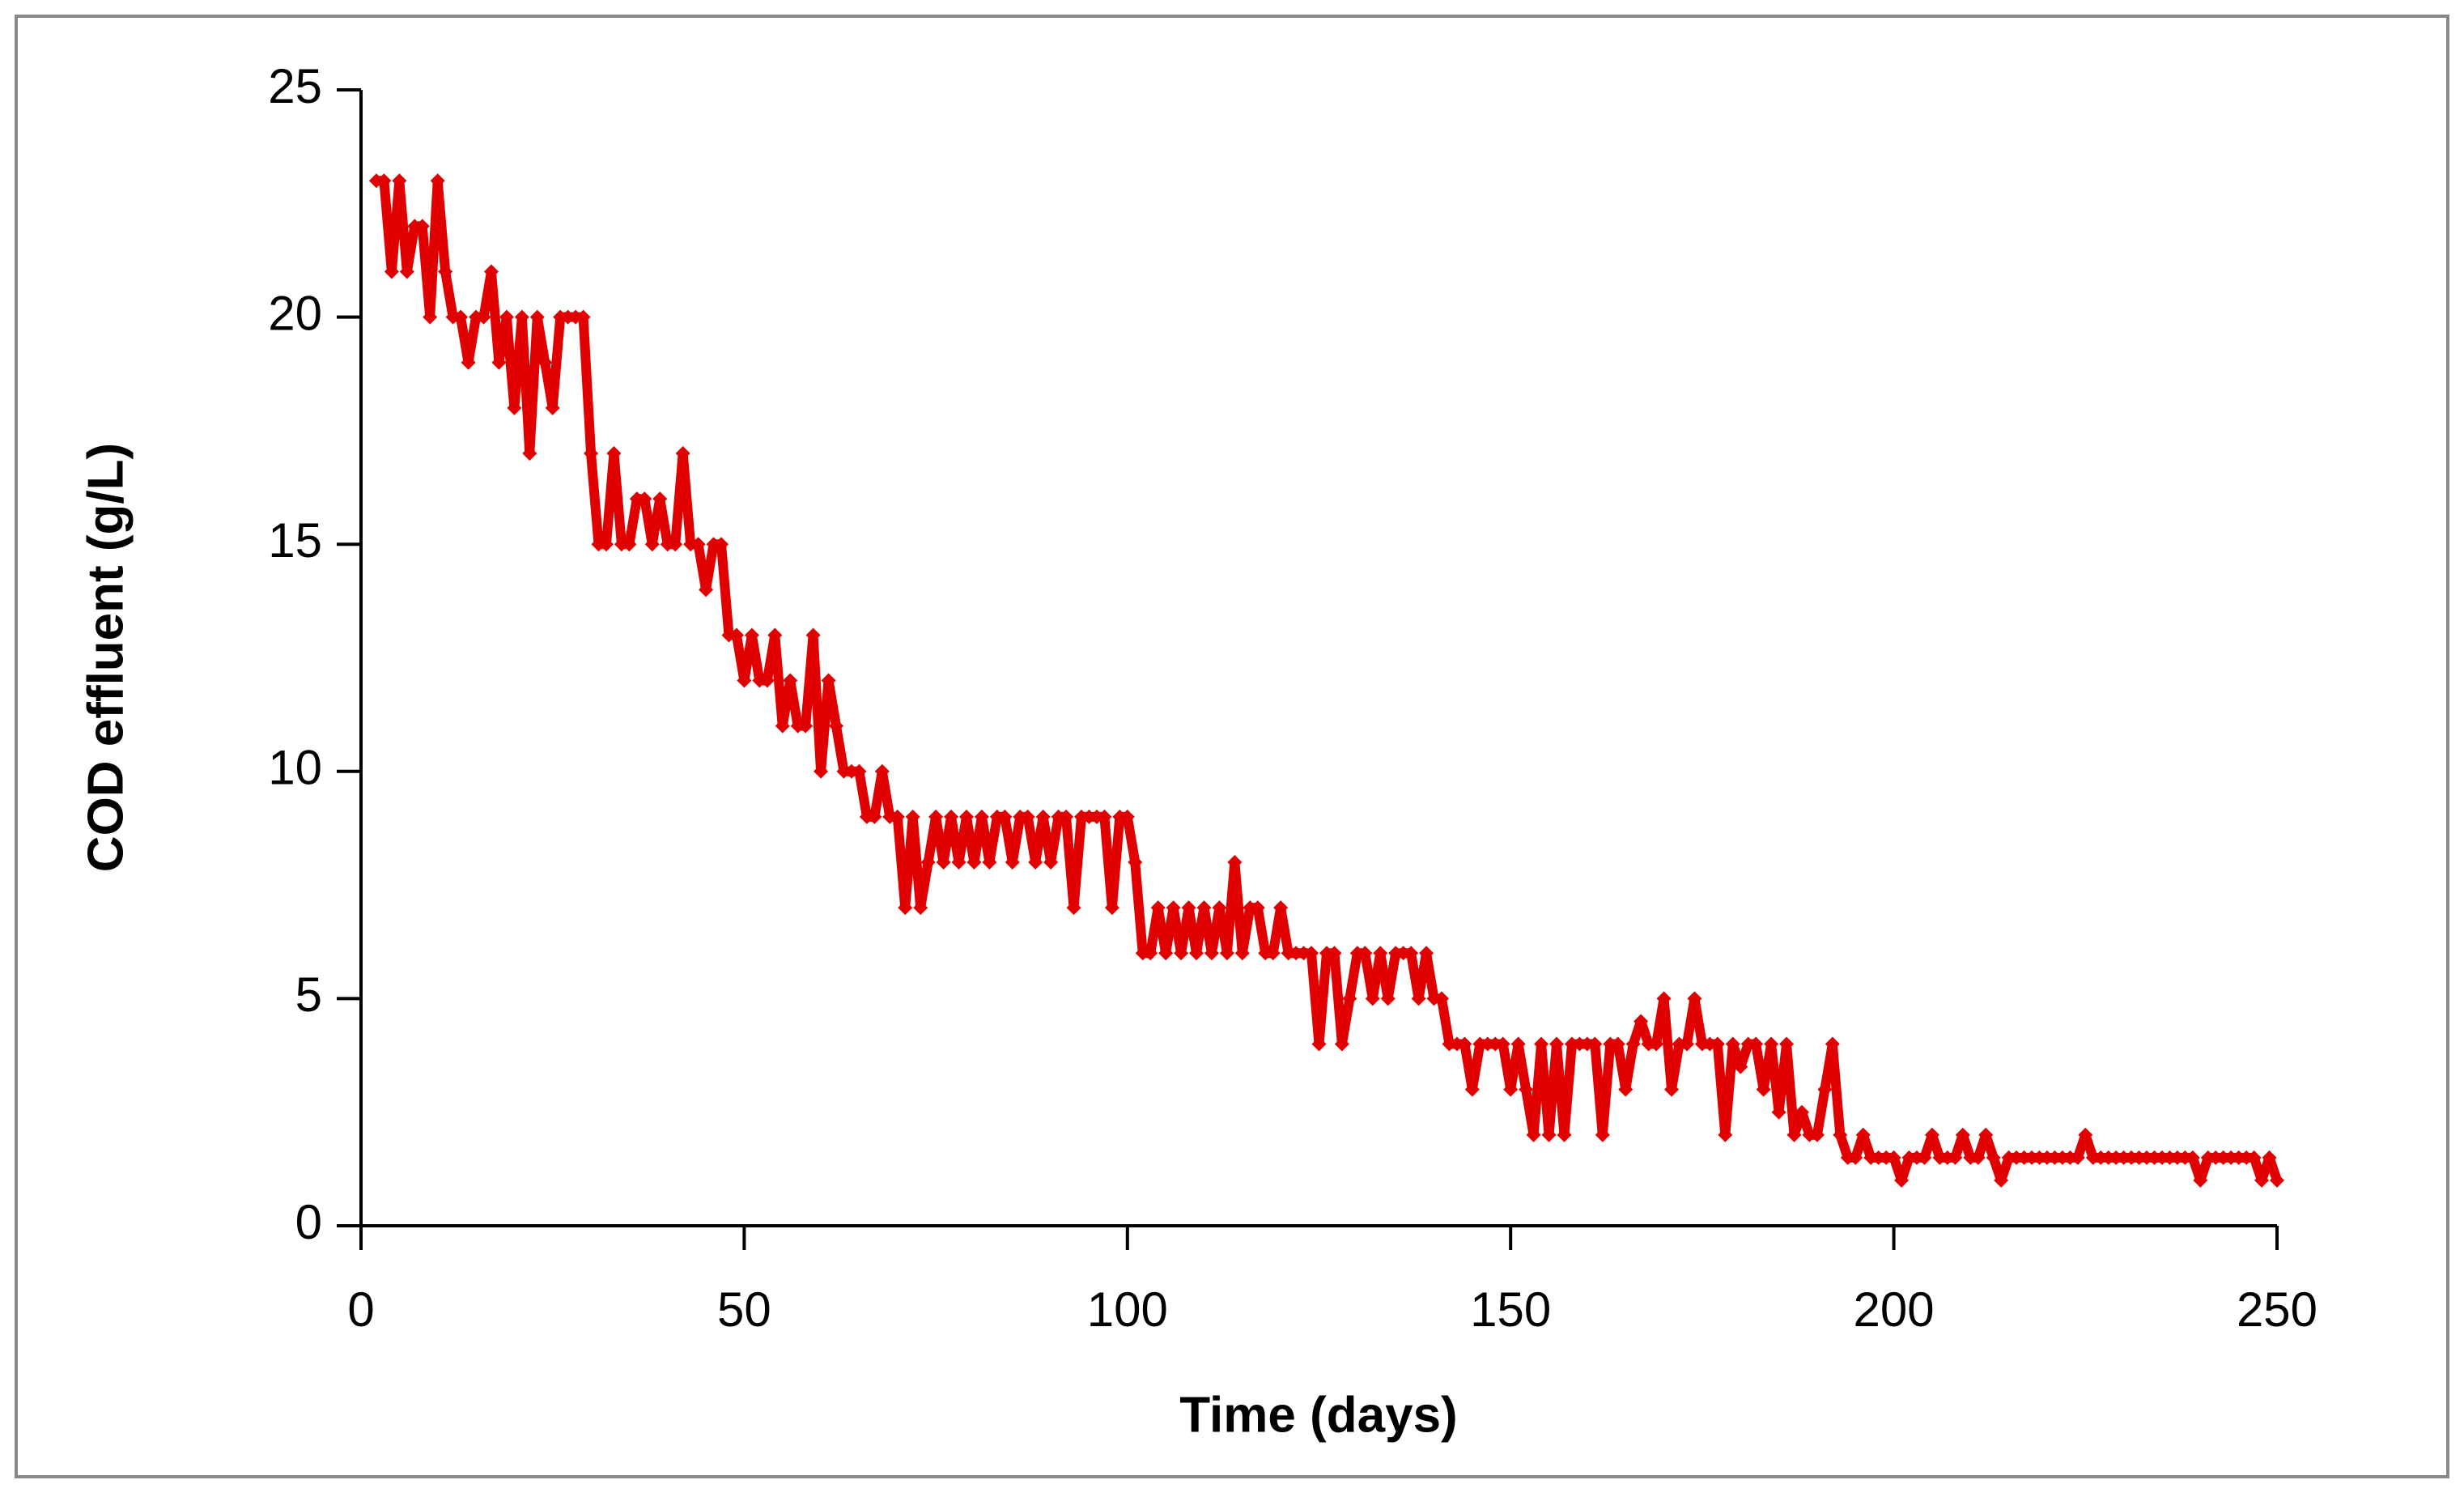 This screenshot has height=1497, width=2464. I want to click on y-axis-title: COD effluent (g/L), so click(106, 657).